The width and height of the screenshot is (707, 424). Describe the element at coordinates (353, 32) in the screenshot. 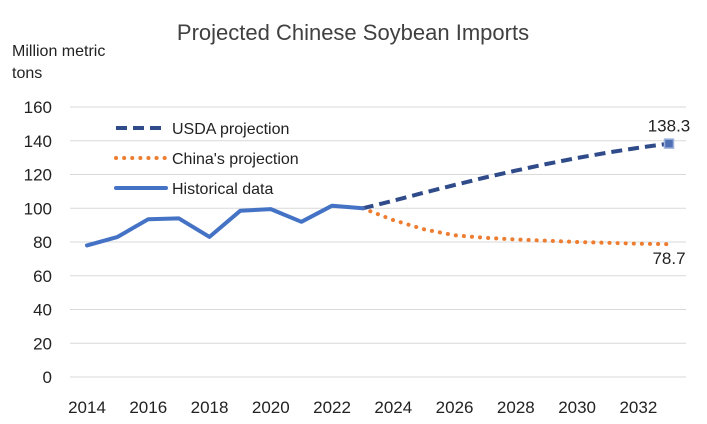

I see `chart-title: Projected Chinese Soybean Imports` at that location.